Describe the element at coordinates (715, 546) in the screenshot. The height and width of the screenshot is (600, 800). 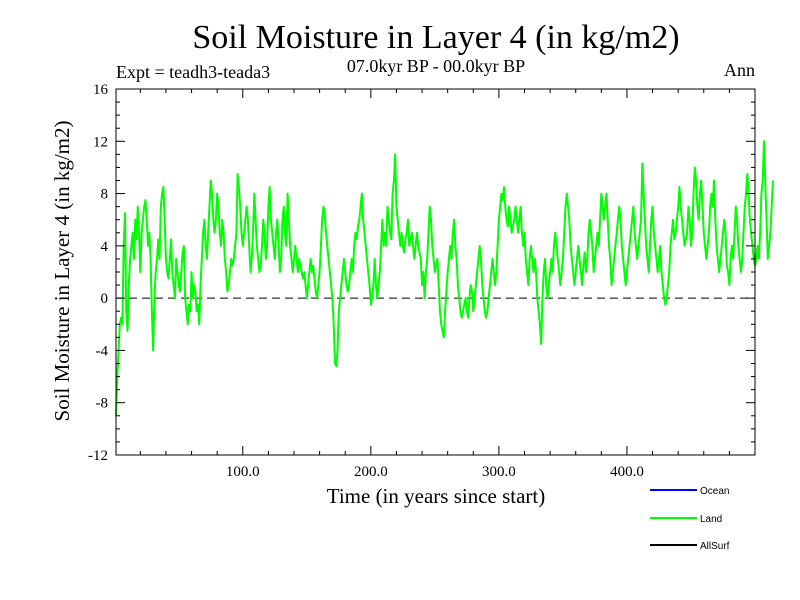
I see `legend-allsurf-label: AllSurf` at that location.